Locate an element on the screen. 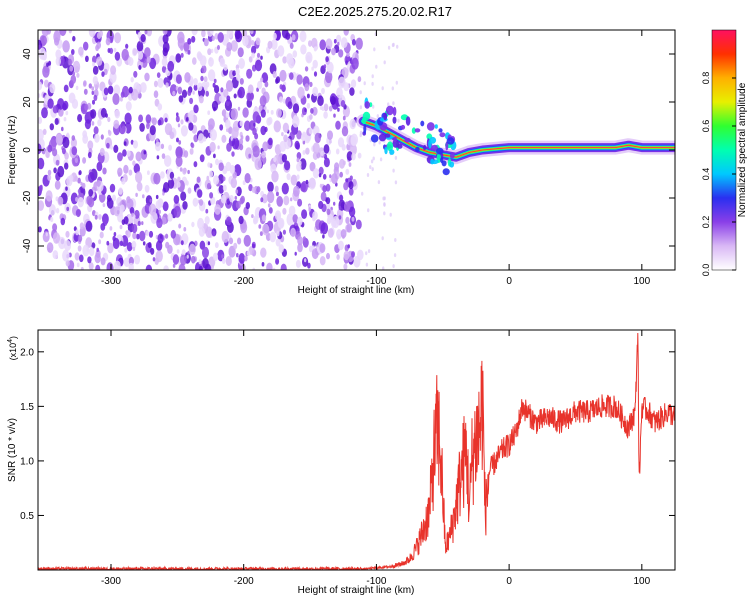  colorbar-tick-label: 0.2 is located at coordinates (706, 222).